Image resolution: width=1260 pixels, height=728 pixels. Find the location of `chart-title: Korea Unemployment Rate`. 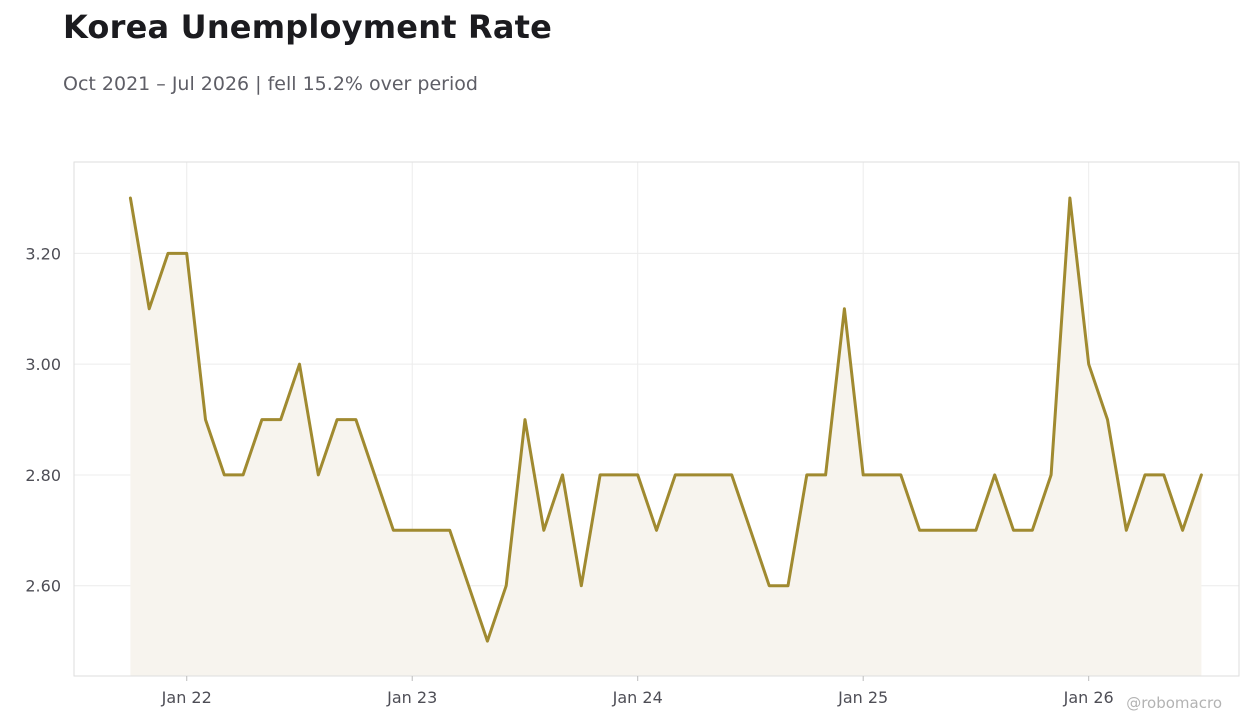

chart-title: Korea Unemployment Rate is located at coordinates (308, 27).